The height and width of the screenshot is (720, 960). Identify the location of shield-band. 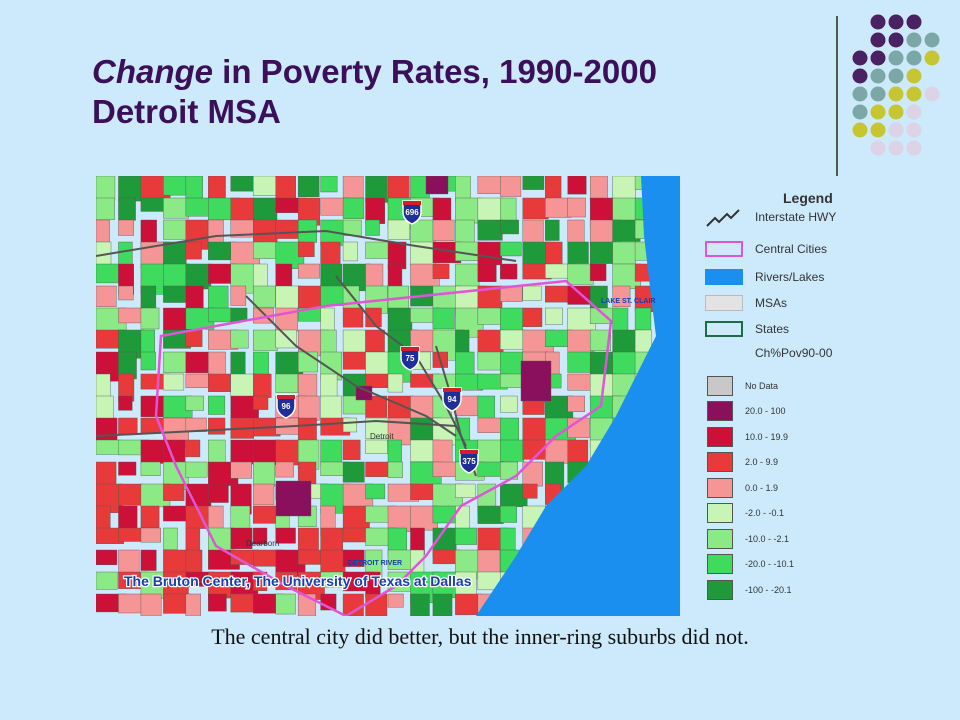
(412, 203).